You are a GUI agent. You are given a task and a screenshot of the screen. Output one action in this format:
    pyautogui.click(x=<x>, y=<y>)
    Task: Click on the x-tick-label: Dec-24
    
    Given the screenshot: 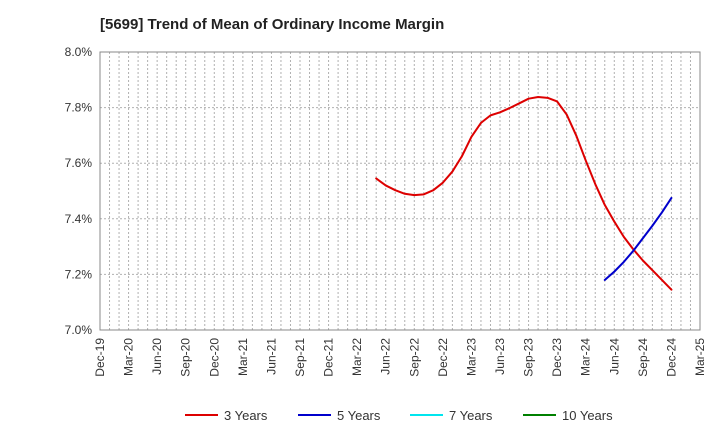 What is the action you would take?
    pyautogui.click(x=671, y=357)
    